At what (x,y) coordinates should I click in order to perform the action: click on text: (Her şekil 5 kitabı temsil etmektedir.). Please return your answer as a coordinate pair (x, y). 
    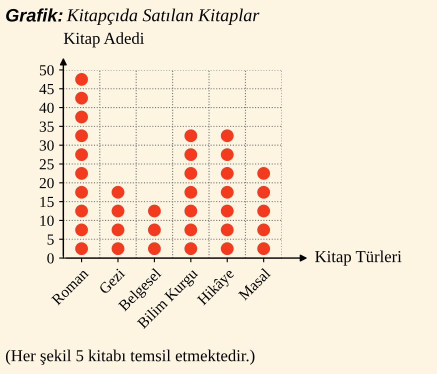
    Looking at the image, I should click on (130, 357).